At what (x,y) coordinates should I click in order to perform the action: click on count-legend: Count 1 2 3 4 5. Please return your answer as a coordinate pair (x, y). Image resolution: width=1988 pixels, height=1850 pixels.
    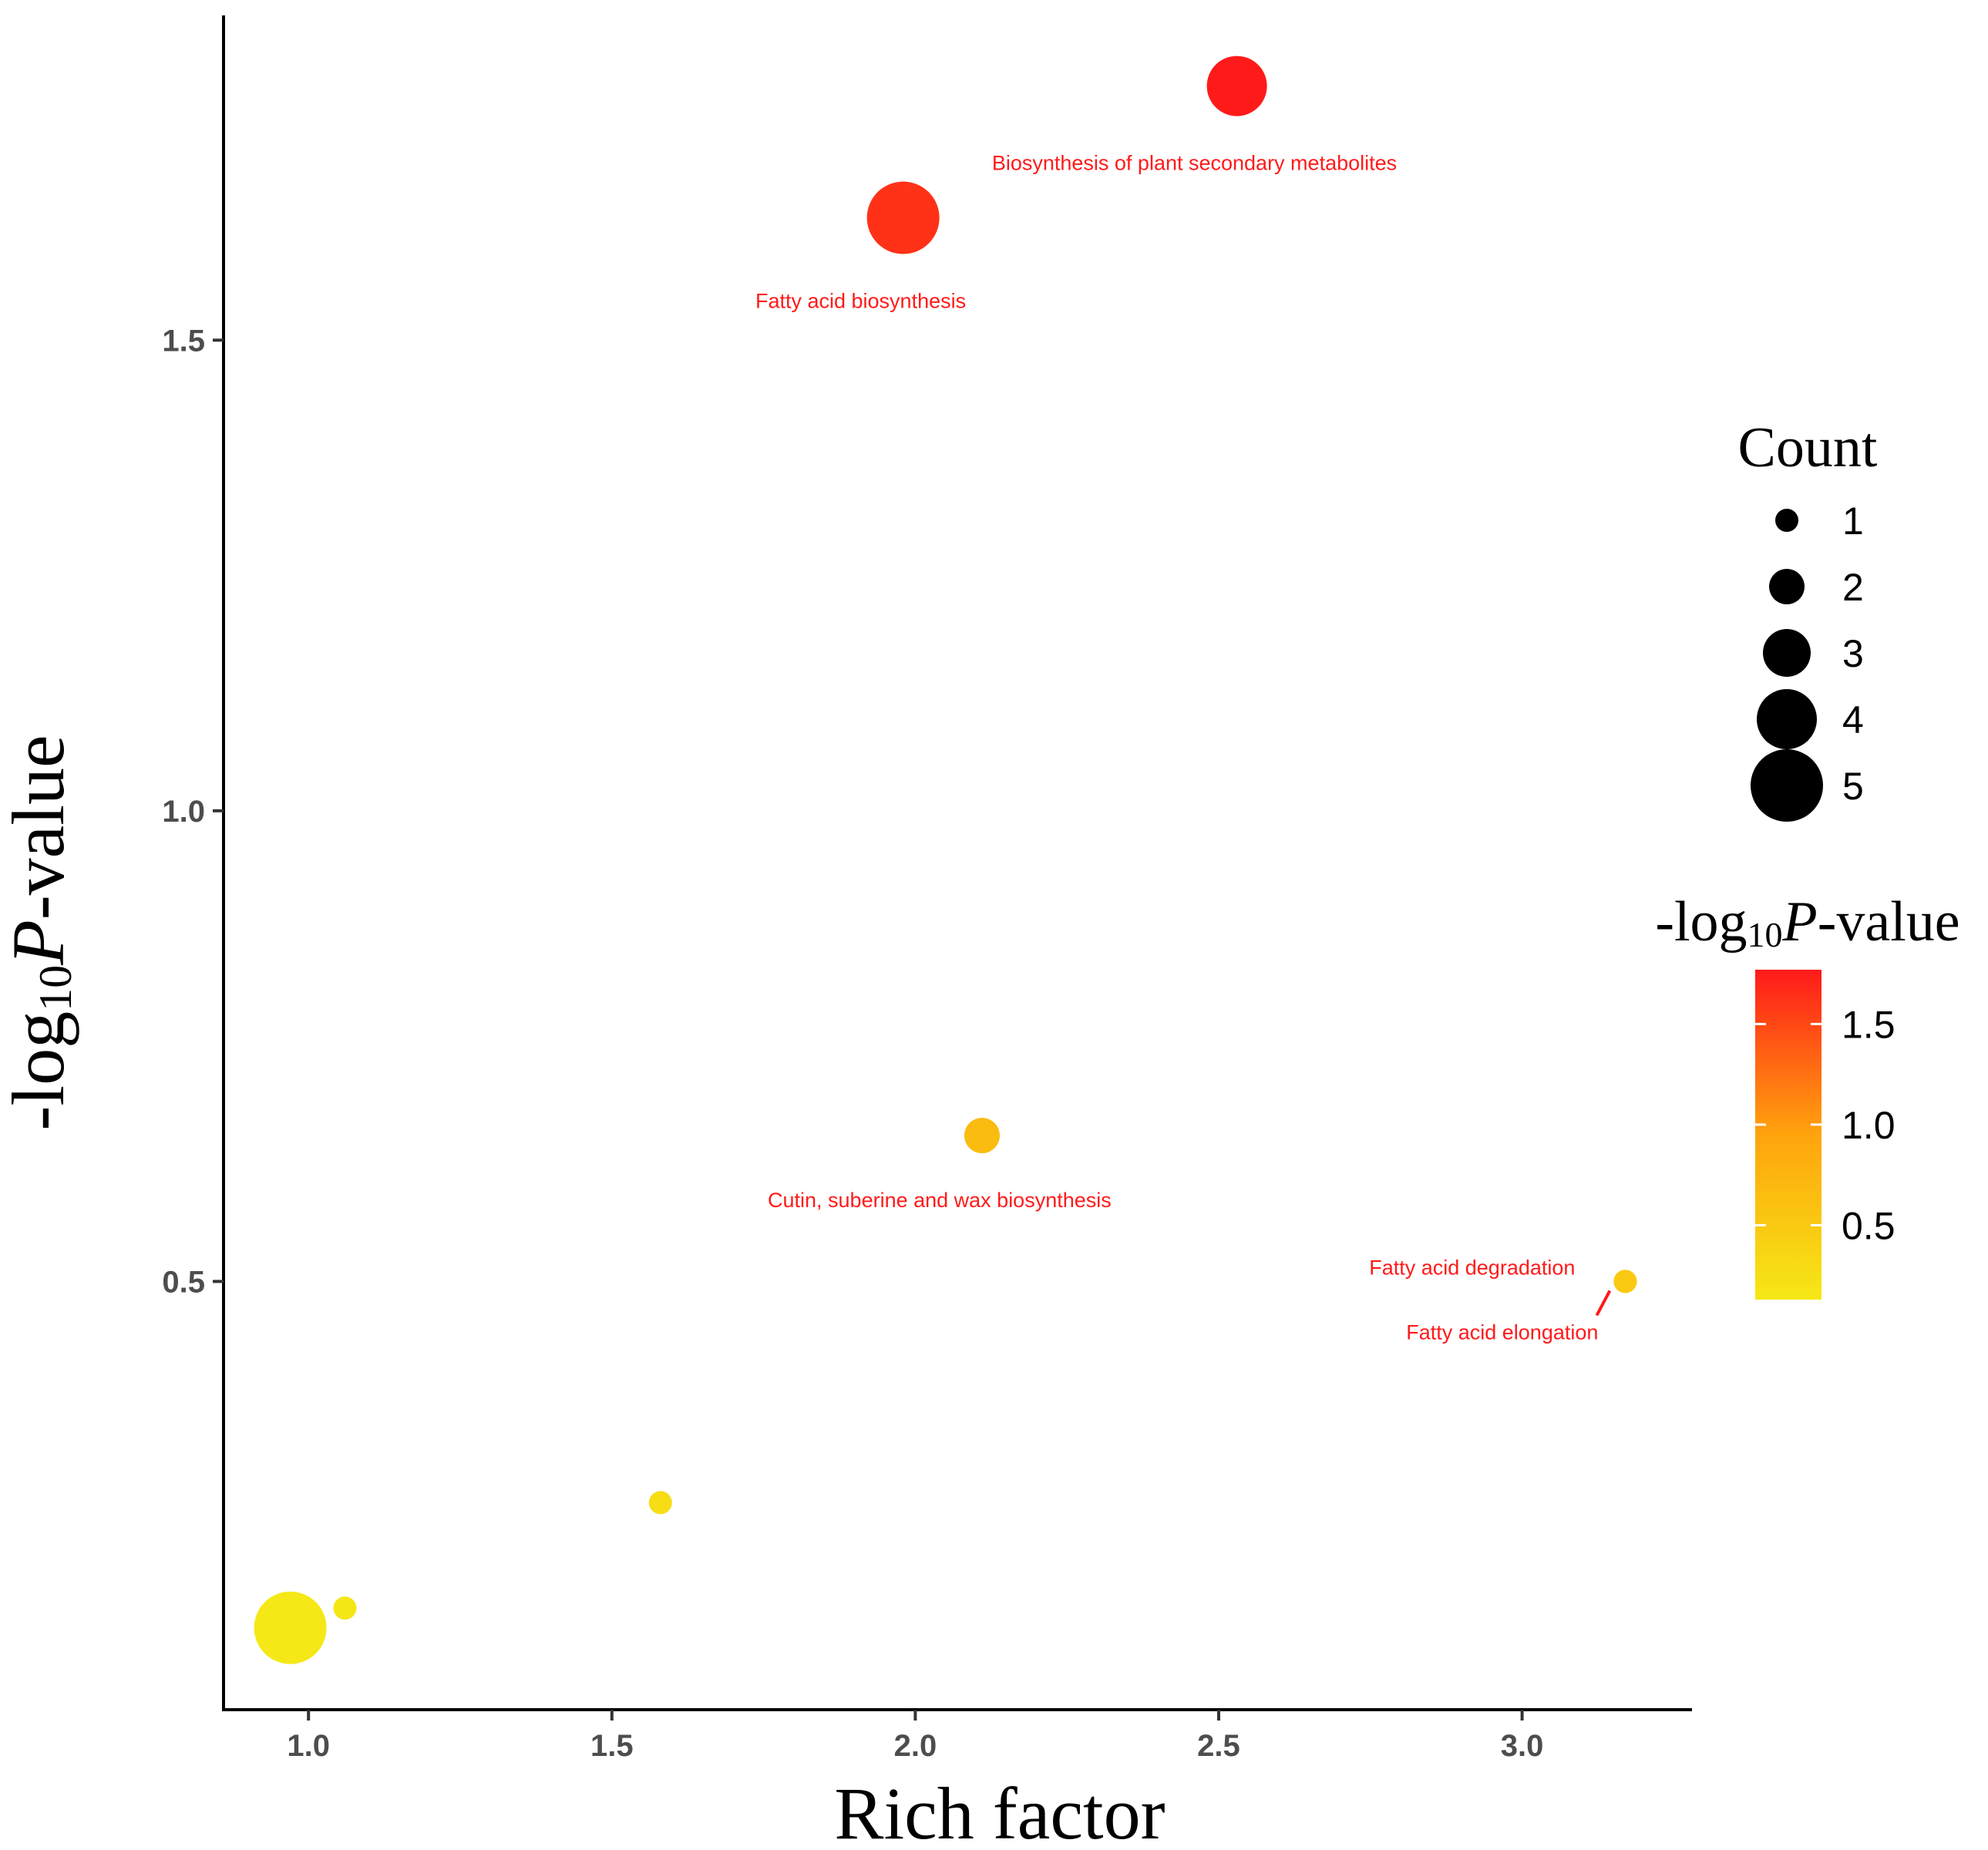
    Looking at the image, I should click on (1808, 619).